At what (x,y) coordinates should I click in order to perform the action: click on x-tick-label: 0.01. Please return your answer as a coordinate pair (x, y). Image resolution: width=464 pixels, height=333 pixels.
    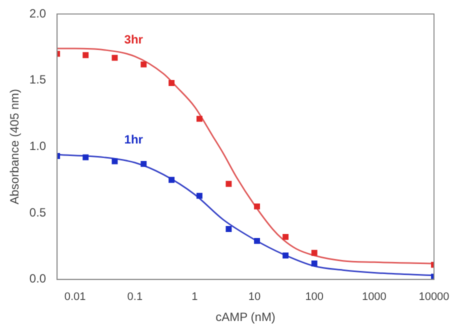
    Looking at the image, I should click on (75, 297).